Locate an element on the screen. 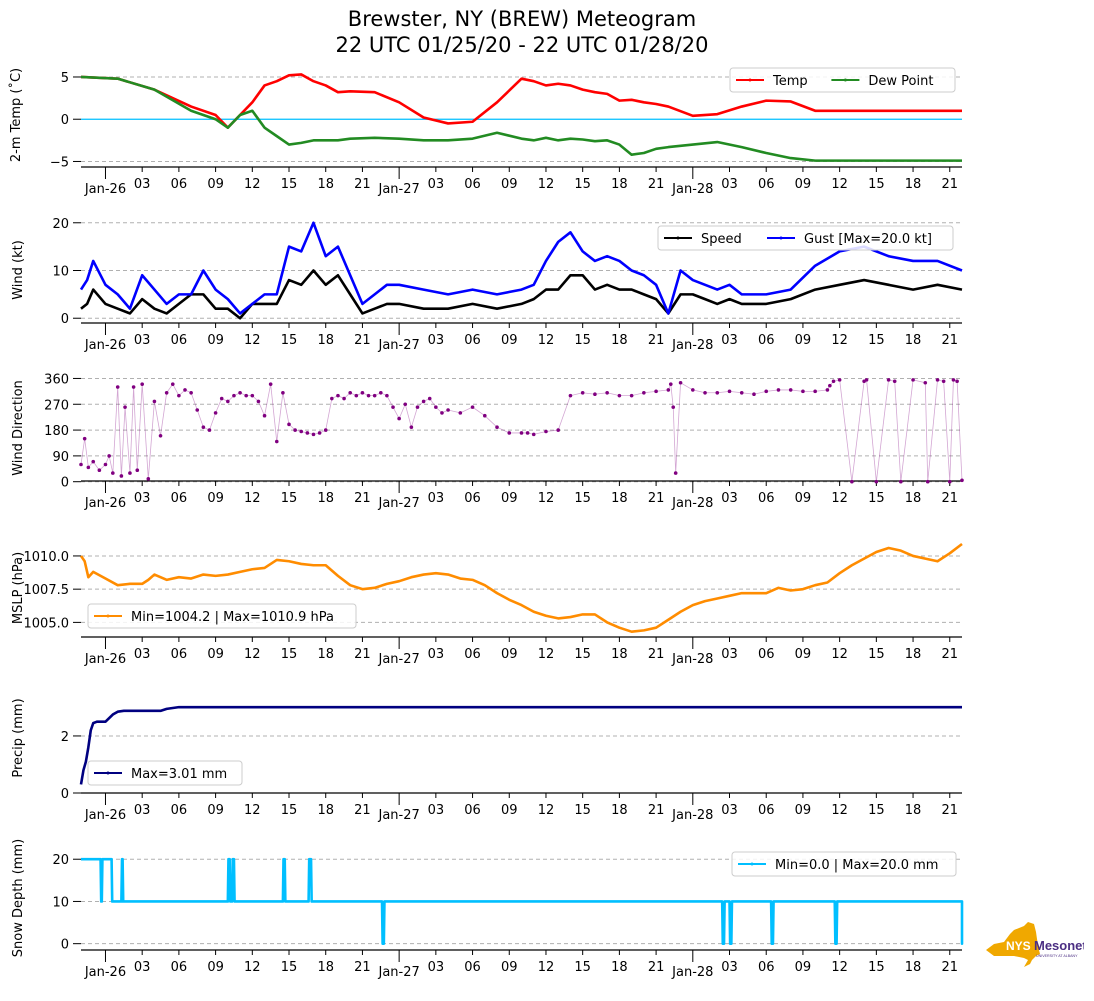  legend-label: Min=0.0 | Max=20.0 mm is located at coordinates (856, 865).